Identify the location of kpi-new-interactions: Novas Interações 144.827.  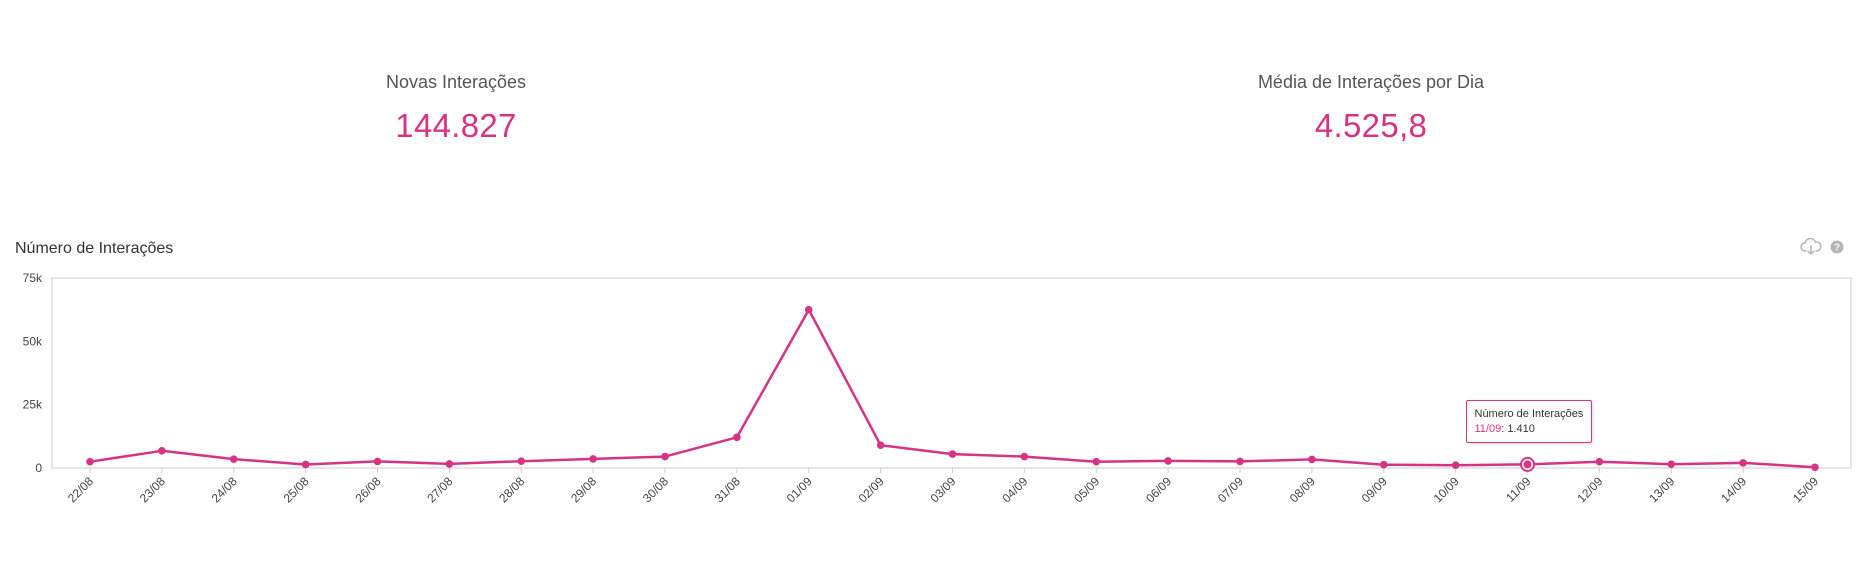
(456, 108).